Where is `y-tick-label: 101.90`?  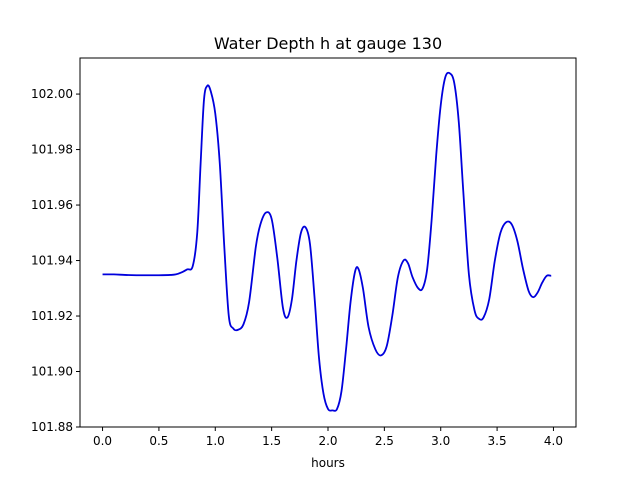 y-tick-label: 101.90 is located at coordinates (52, 372).